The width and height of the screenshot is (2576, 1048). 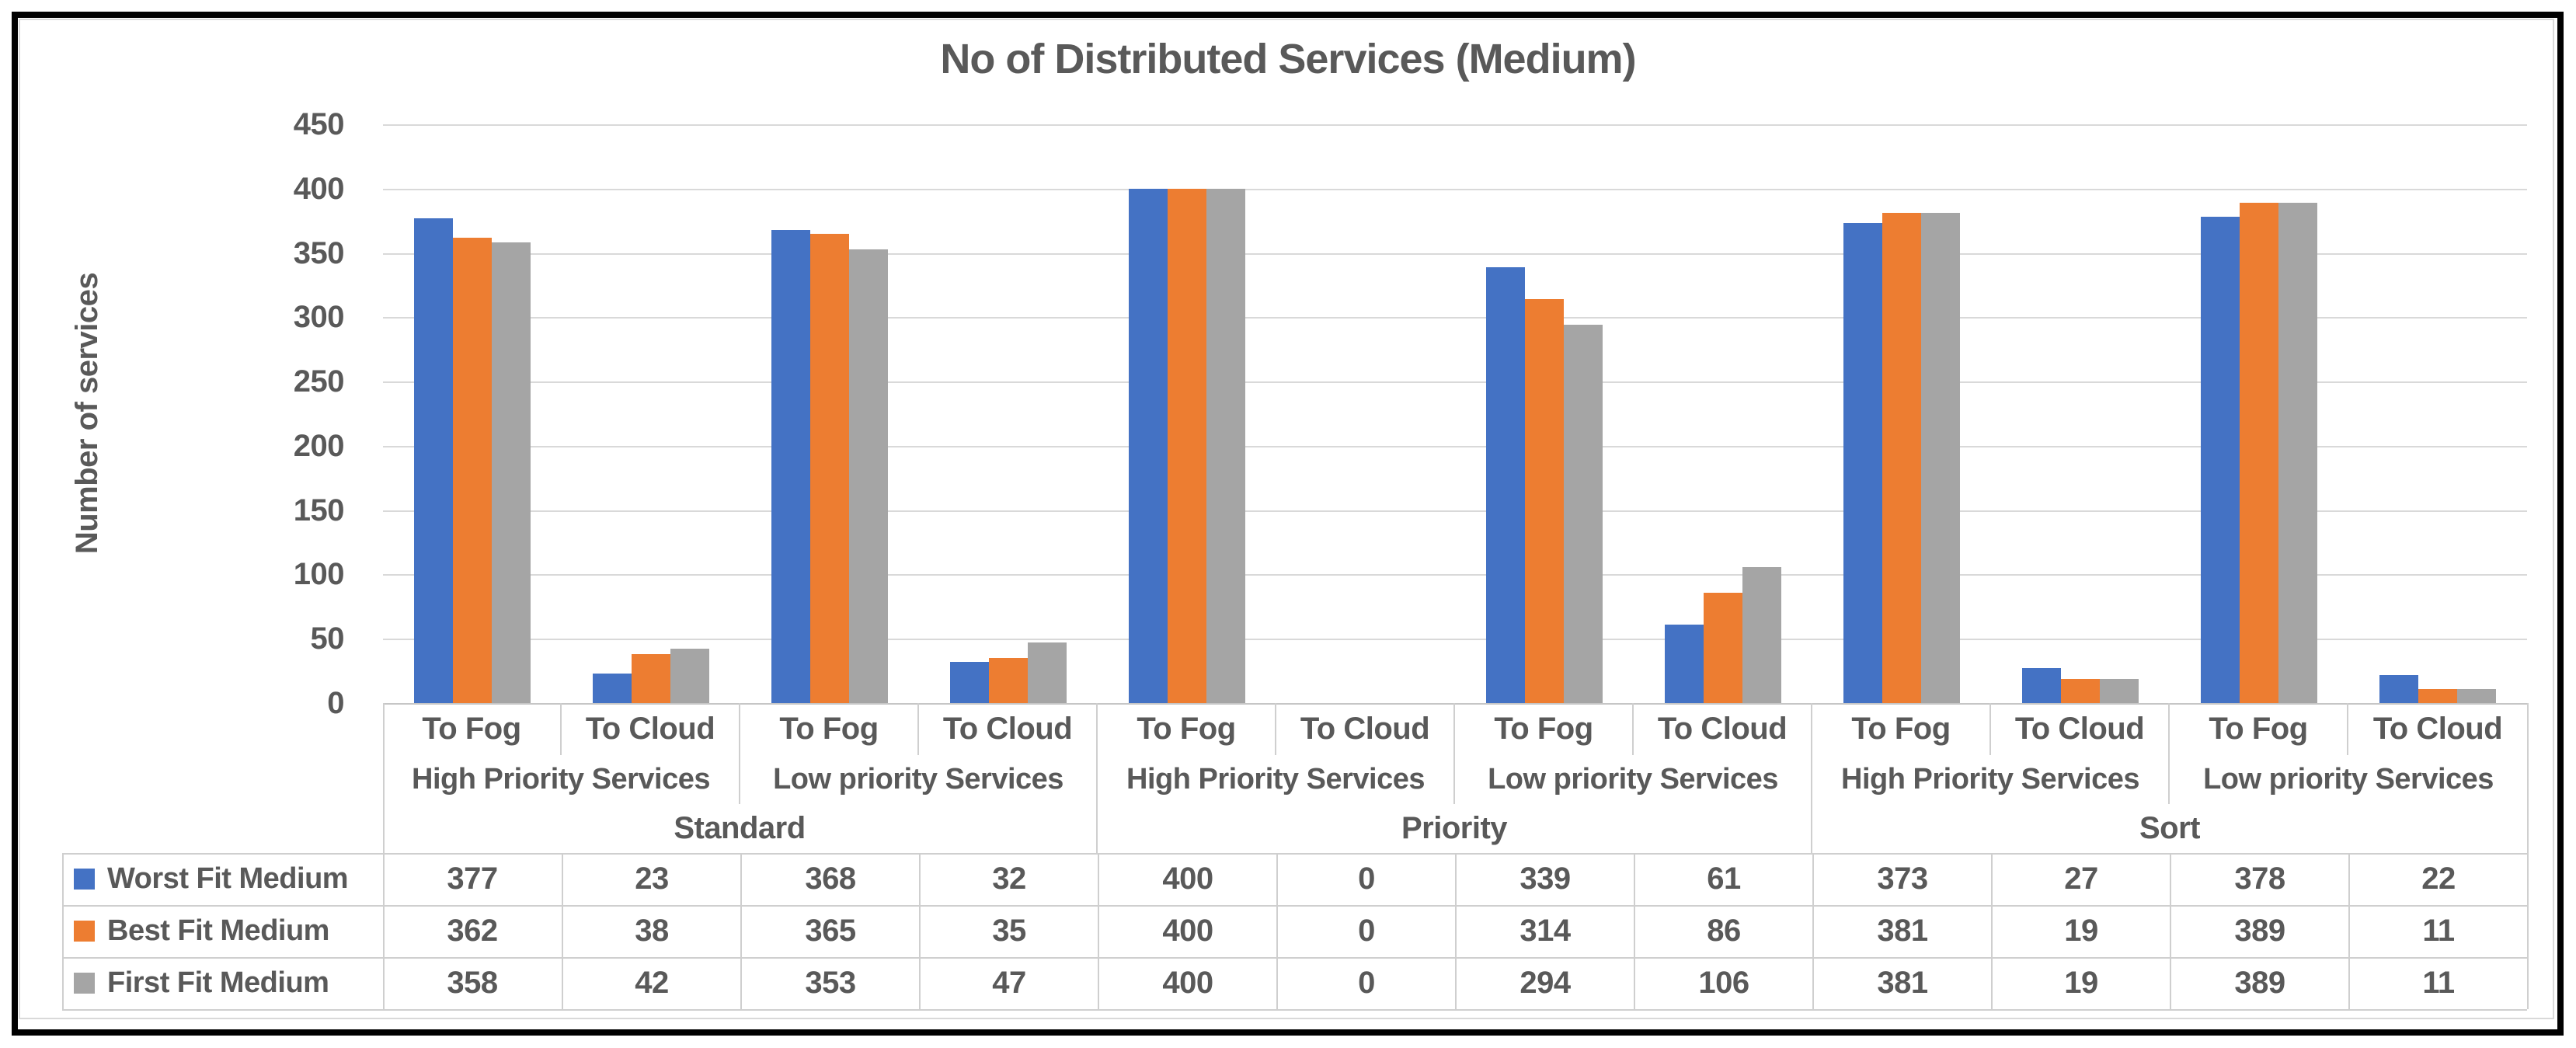 I want to click on table-value-cell: 32, so click(x=1008, y=879).